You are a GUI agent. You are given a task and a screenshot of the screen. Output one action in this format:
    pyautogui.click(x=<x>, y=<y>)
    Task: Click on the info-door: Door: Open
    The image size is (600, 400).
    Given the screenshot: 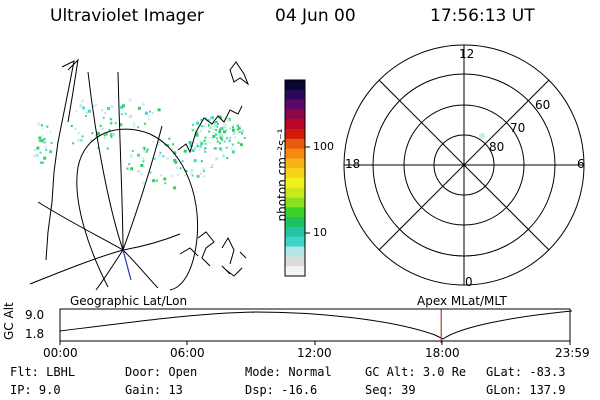 What is the action you would take?
    pyautogui.click(x=161, y=372)
    